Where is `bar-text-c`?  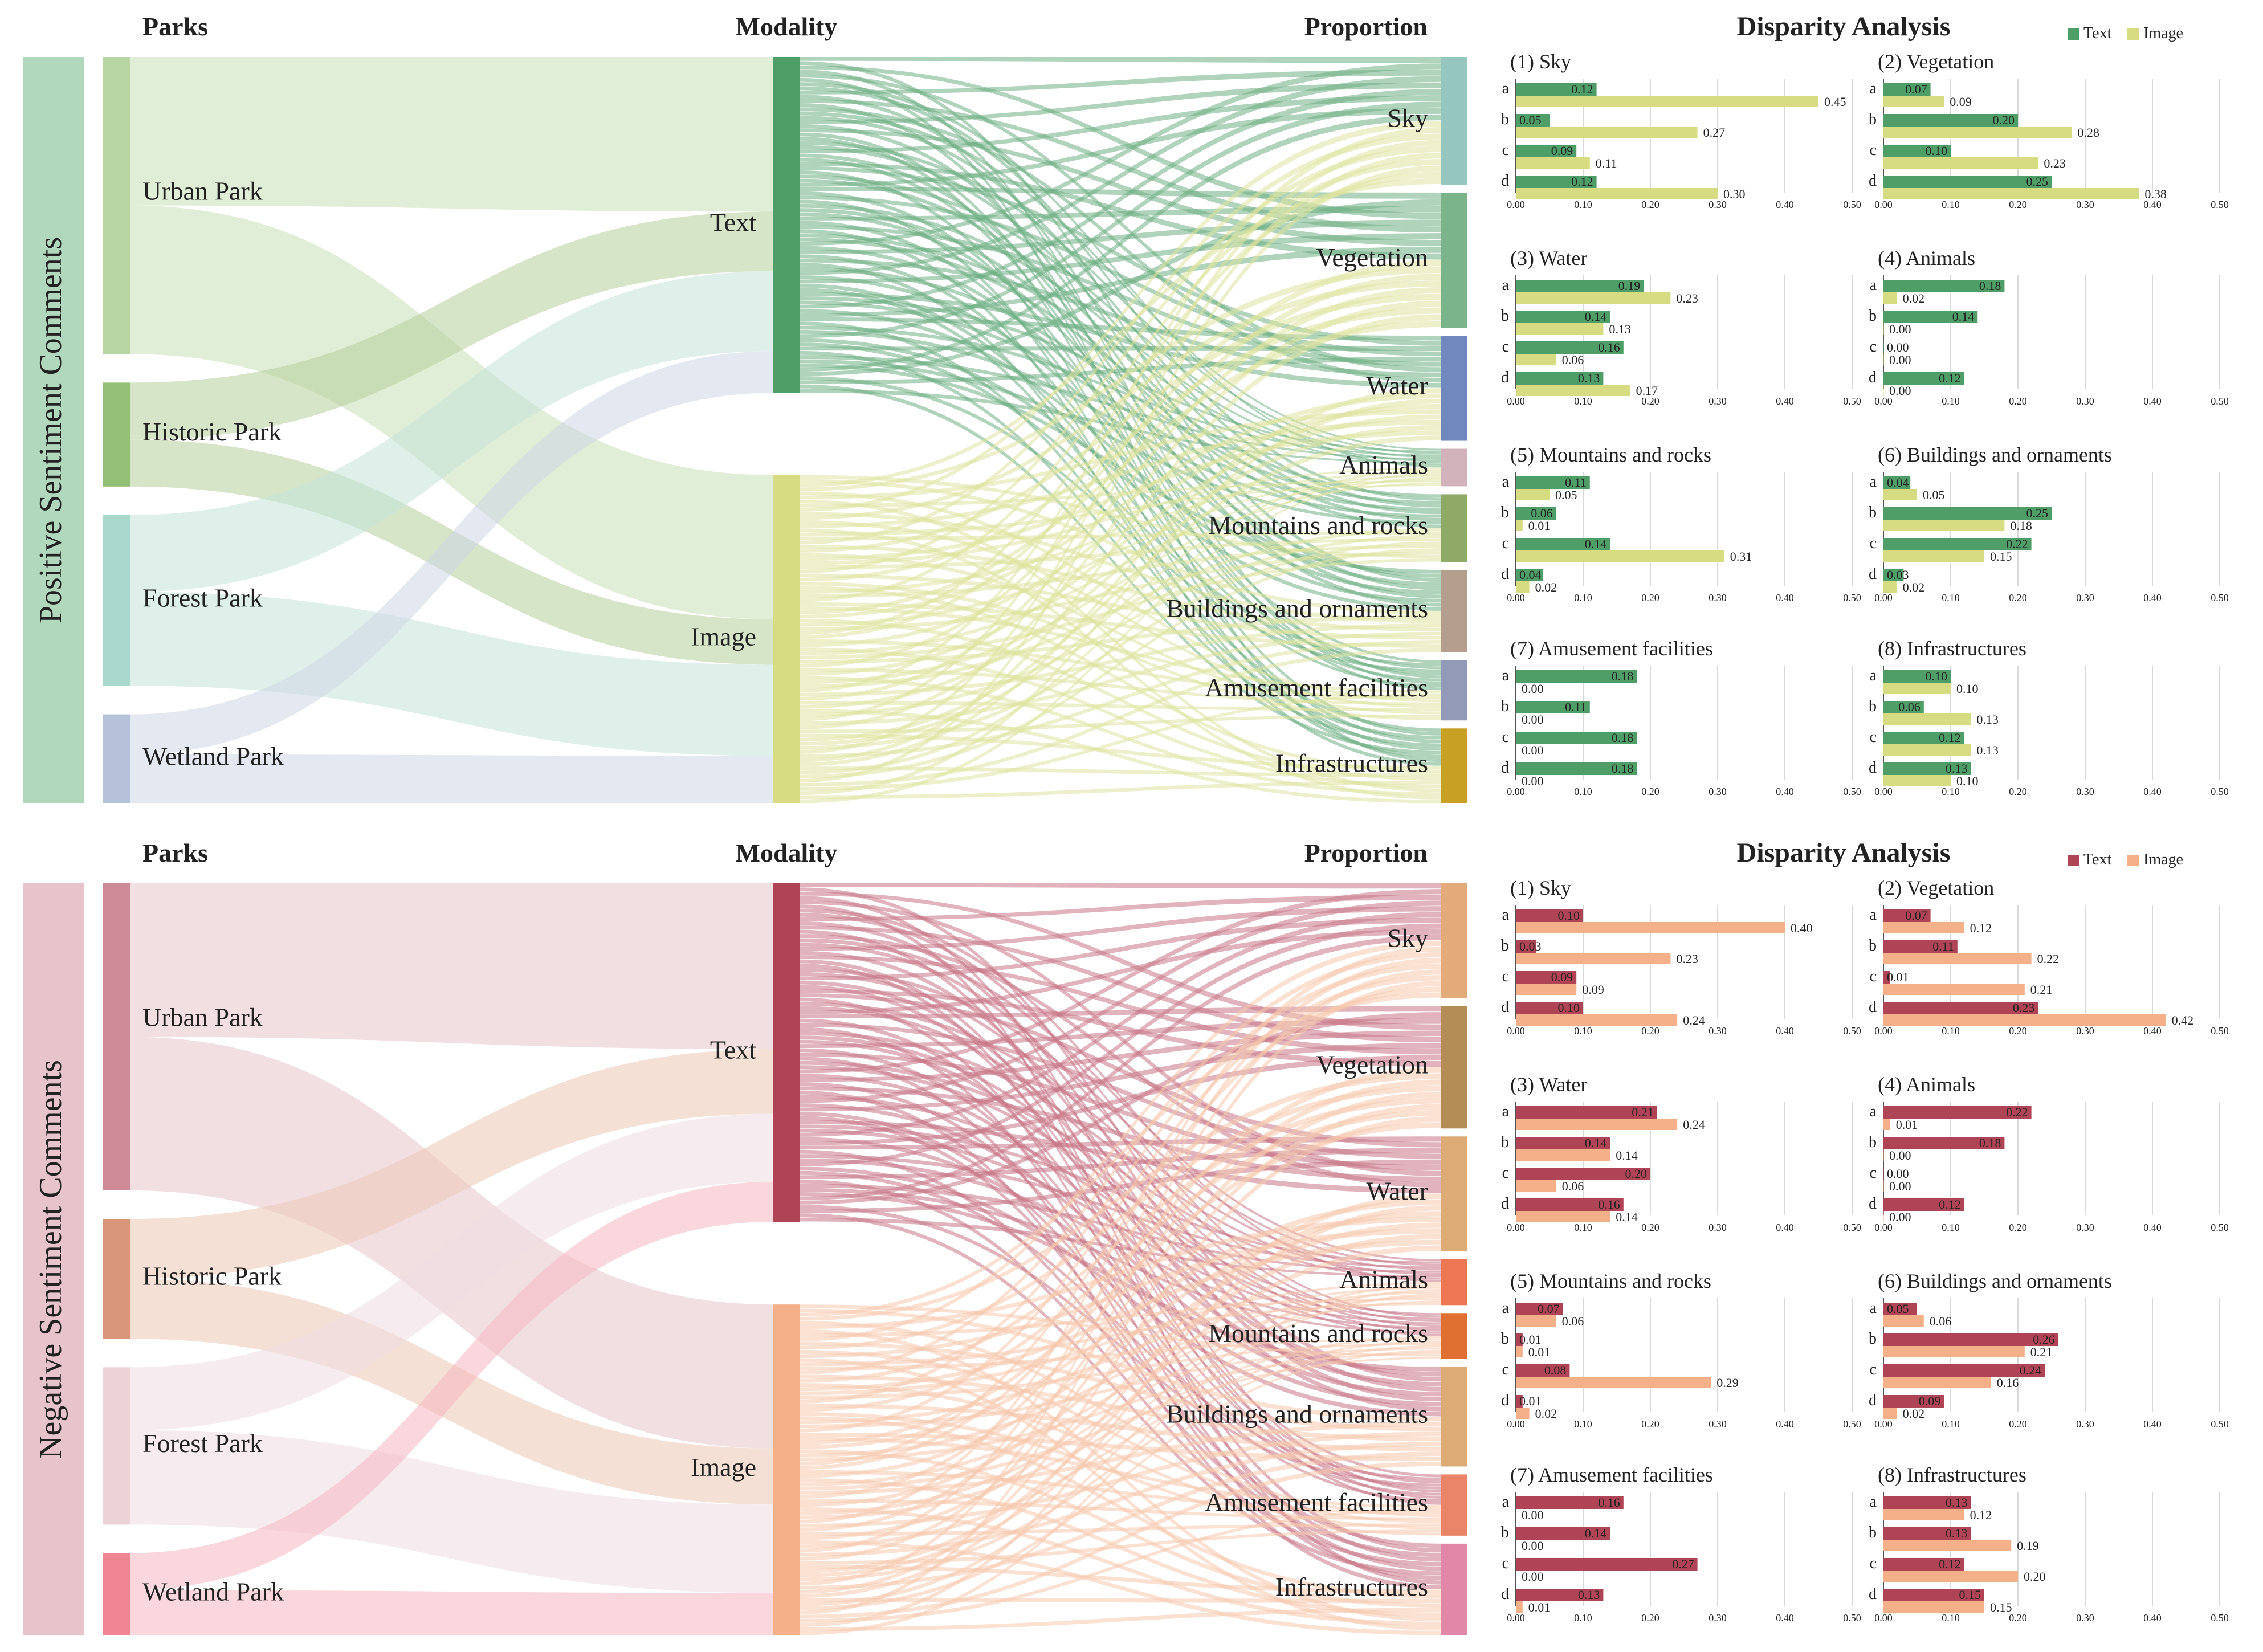 bar-text-c is located at coordinates (1923, 1564).